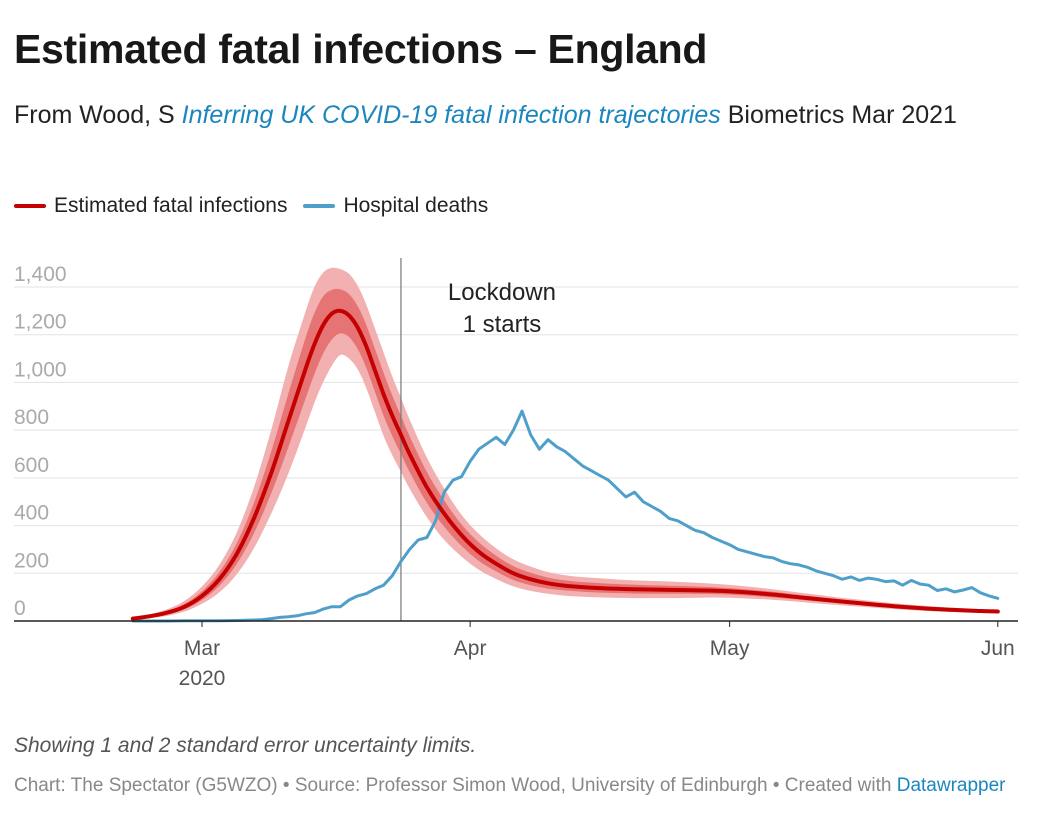  Describe the element at coordinates (40, 322) in the screenshot. I see `y-tick-label: 1,200` at that location.